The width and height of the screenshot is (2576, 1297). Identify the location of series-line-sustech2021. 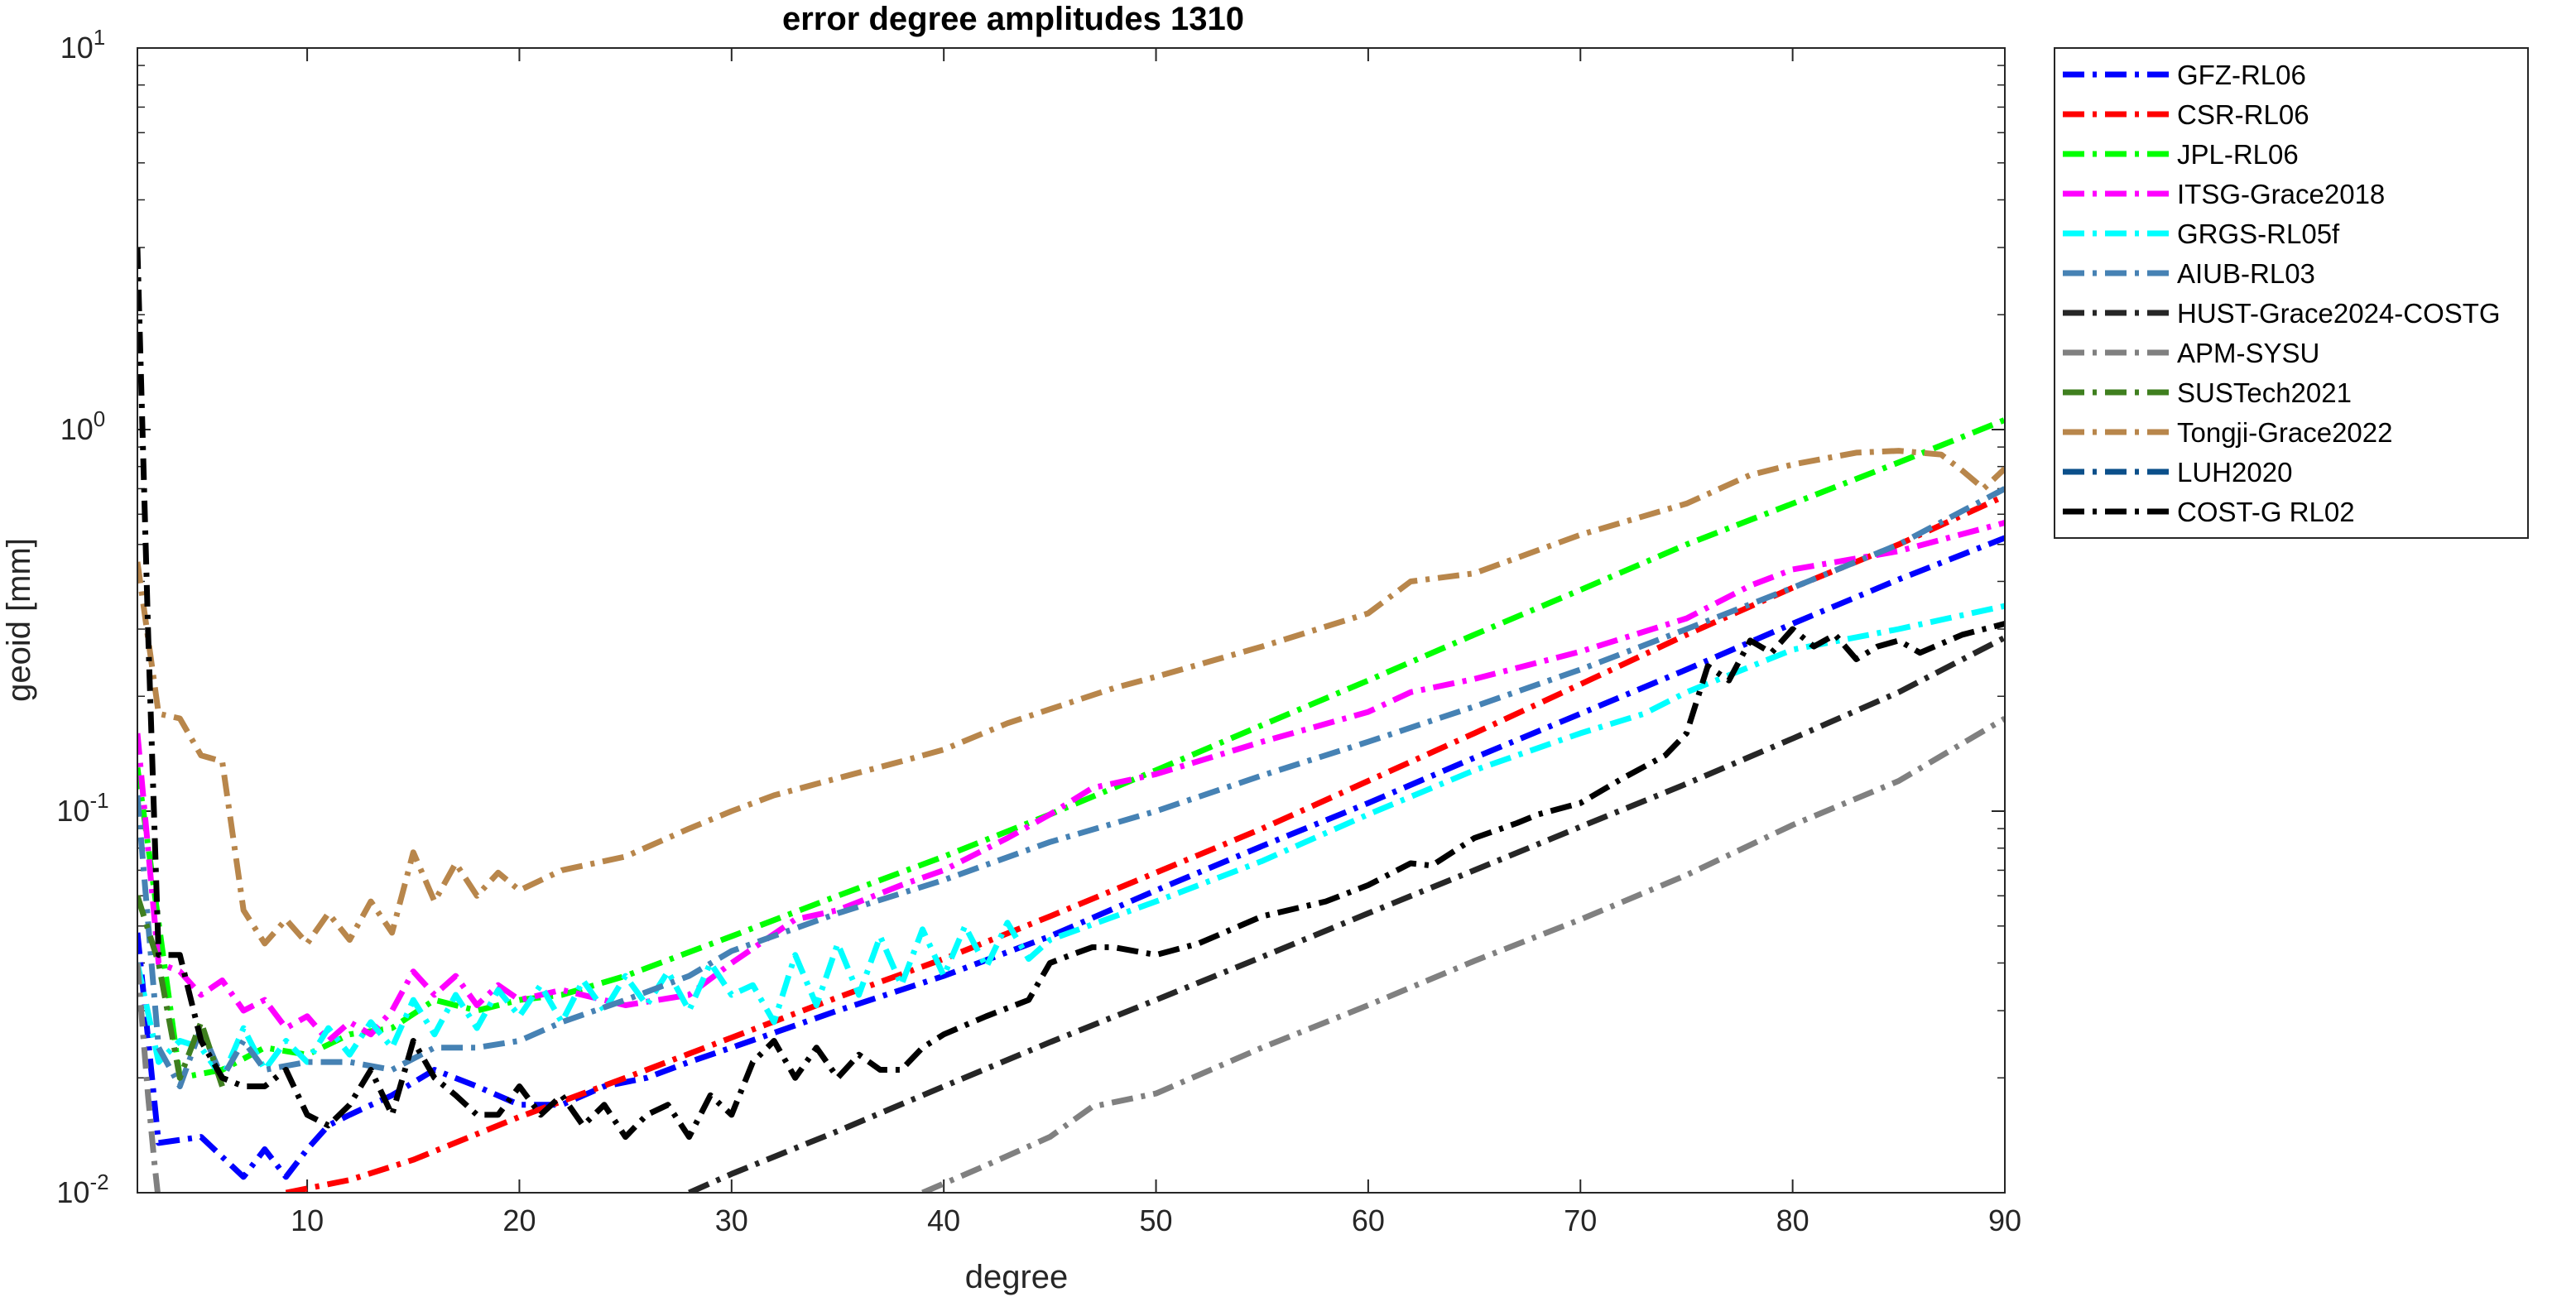
(181, 991).